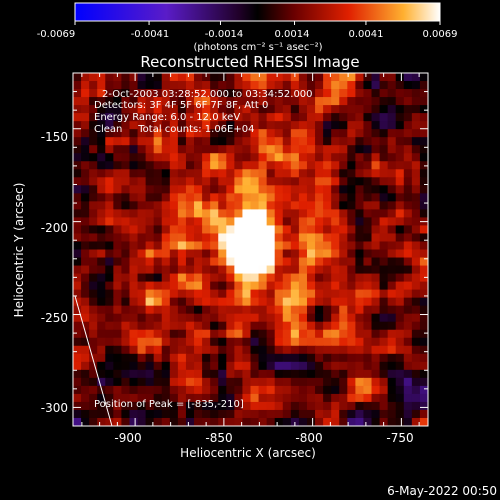  What do you see at coordinates (54, 408) in the screenshot?
I see `y-tick-label: -300` at bounding box center [54, 408].